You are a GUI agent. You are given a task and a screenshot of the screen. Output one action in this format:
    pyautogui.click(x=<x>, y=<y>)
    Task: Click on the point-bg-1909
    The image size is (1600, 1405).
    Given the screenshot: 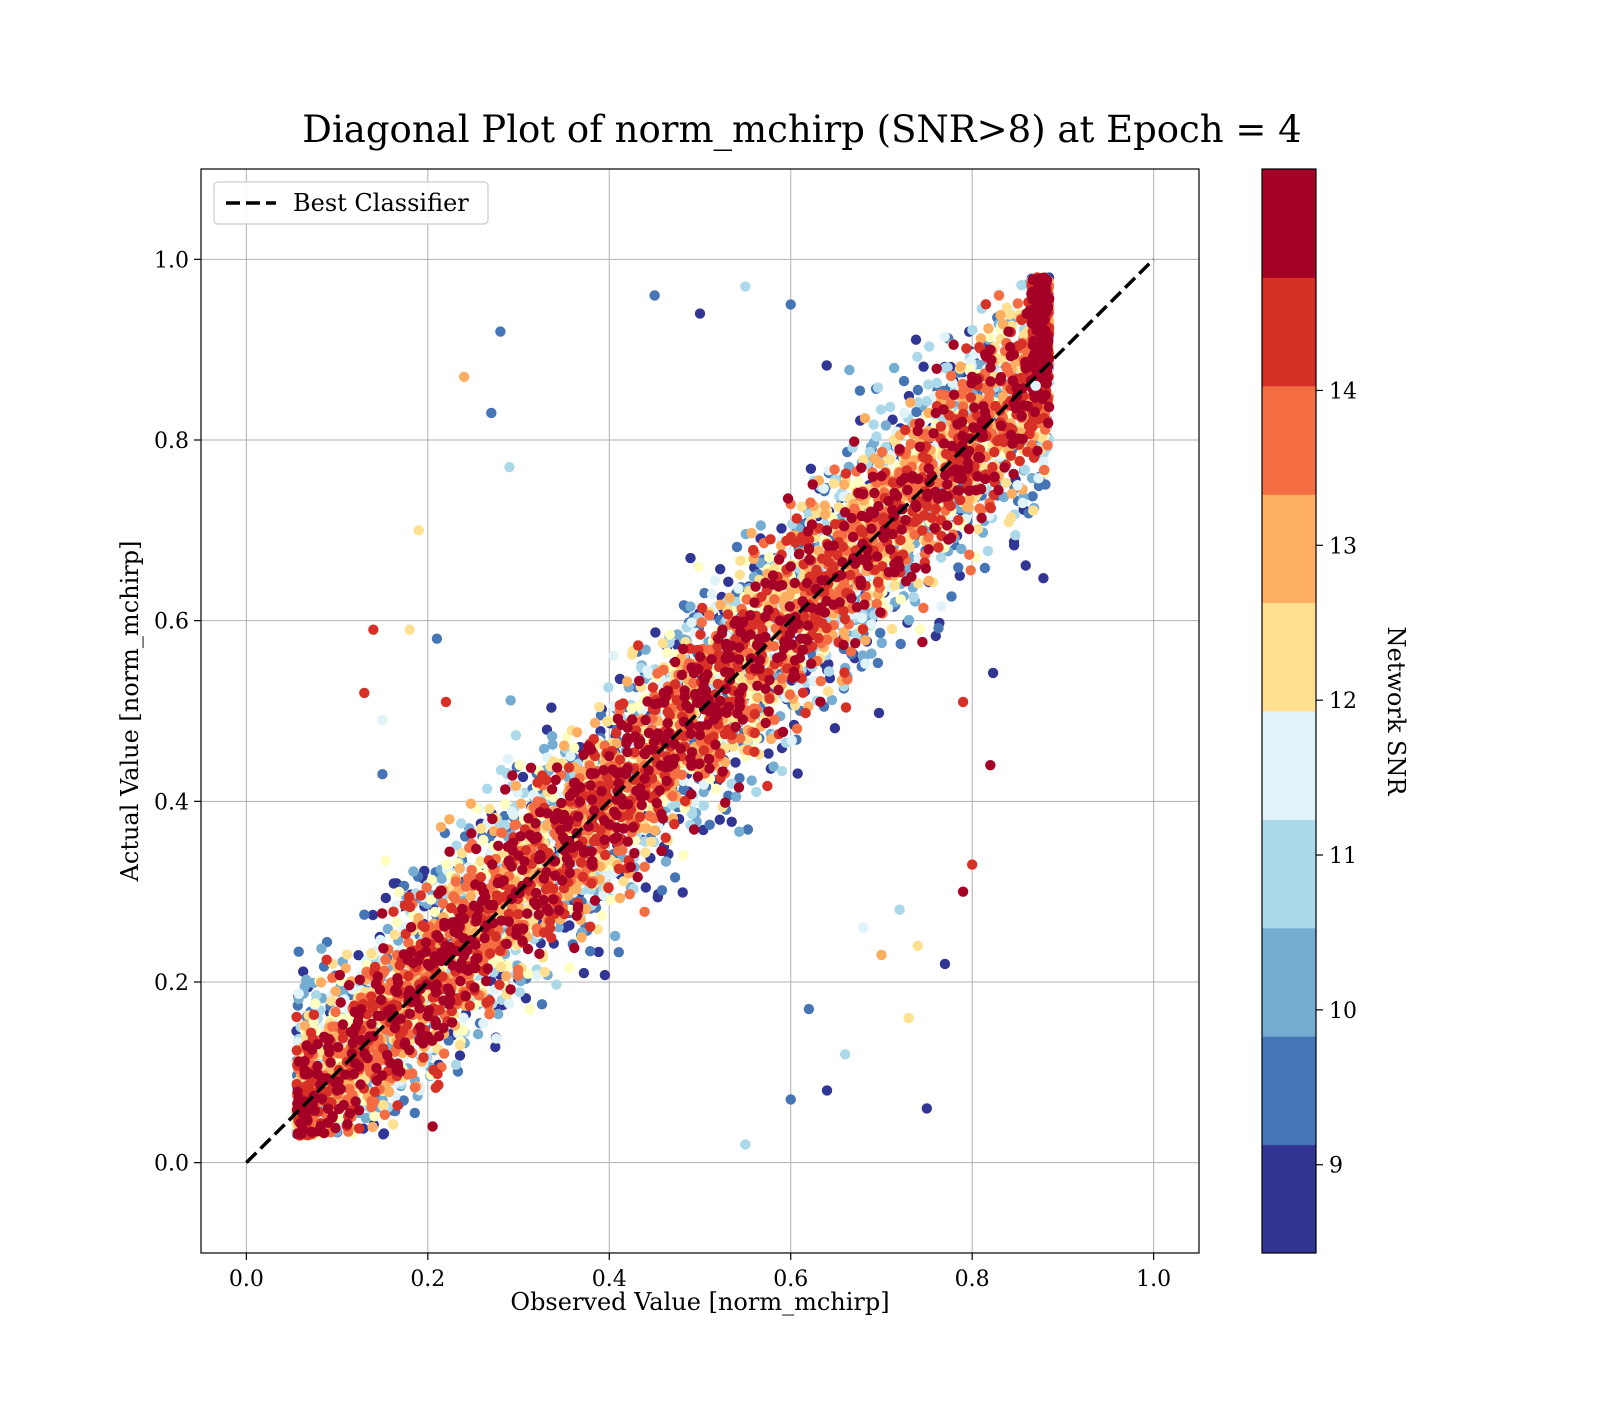 What is the action you would take?
    pyautogui.click(x=413, y=871)
    